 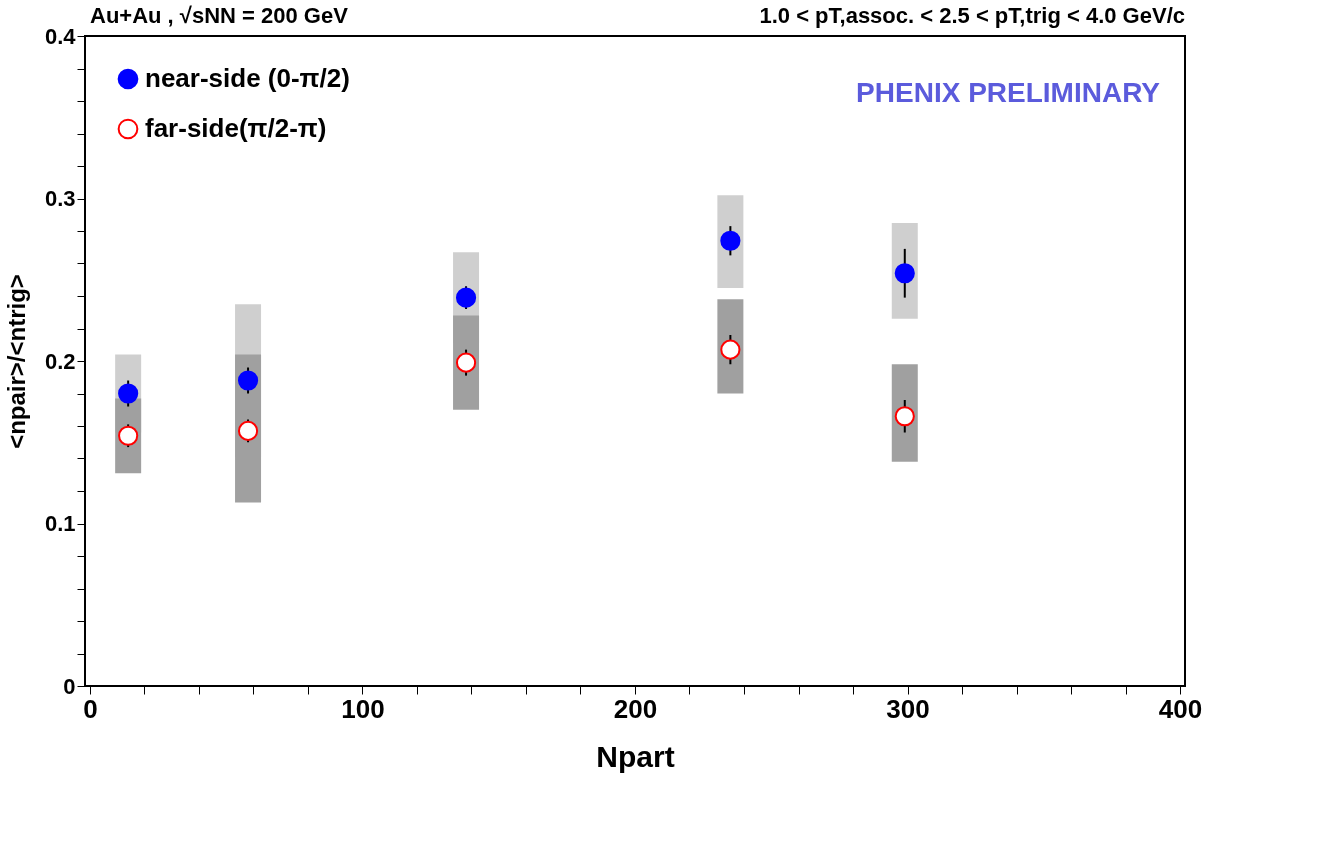 What do you see at coordinates (16, 361) in the screenshot?
I see `y-axis-title: <npair>/<ntrig>` at bounding box center [16, 361].